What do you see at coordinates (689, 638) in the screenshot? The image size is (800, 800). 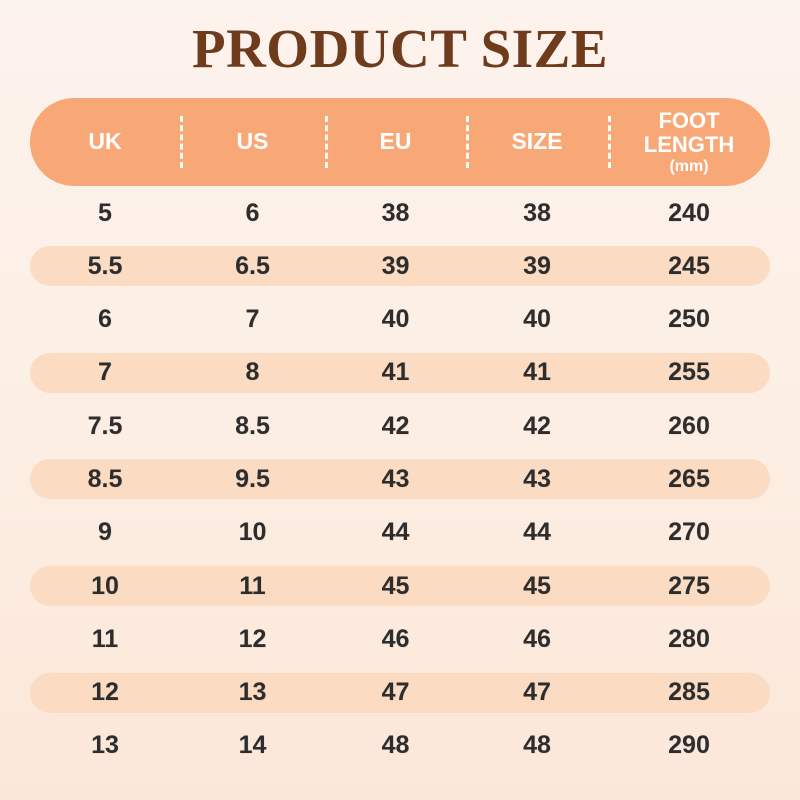 I see `size-cell: 280` at bounding box center [689, 638].